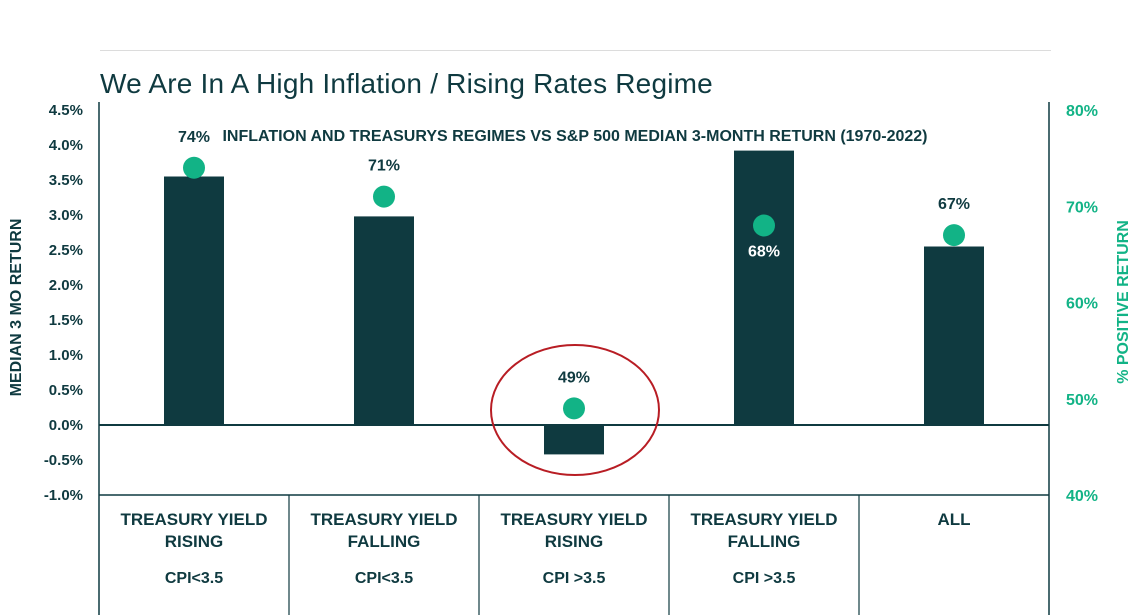 The width and height of the screenshot is (1139, 615). What do you see at coordinates (66, 390) in the screenshot?
I see `y-tick-label: 0.5%` at bounding box center [66, 390].